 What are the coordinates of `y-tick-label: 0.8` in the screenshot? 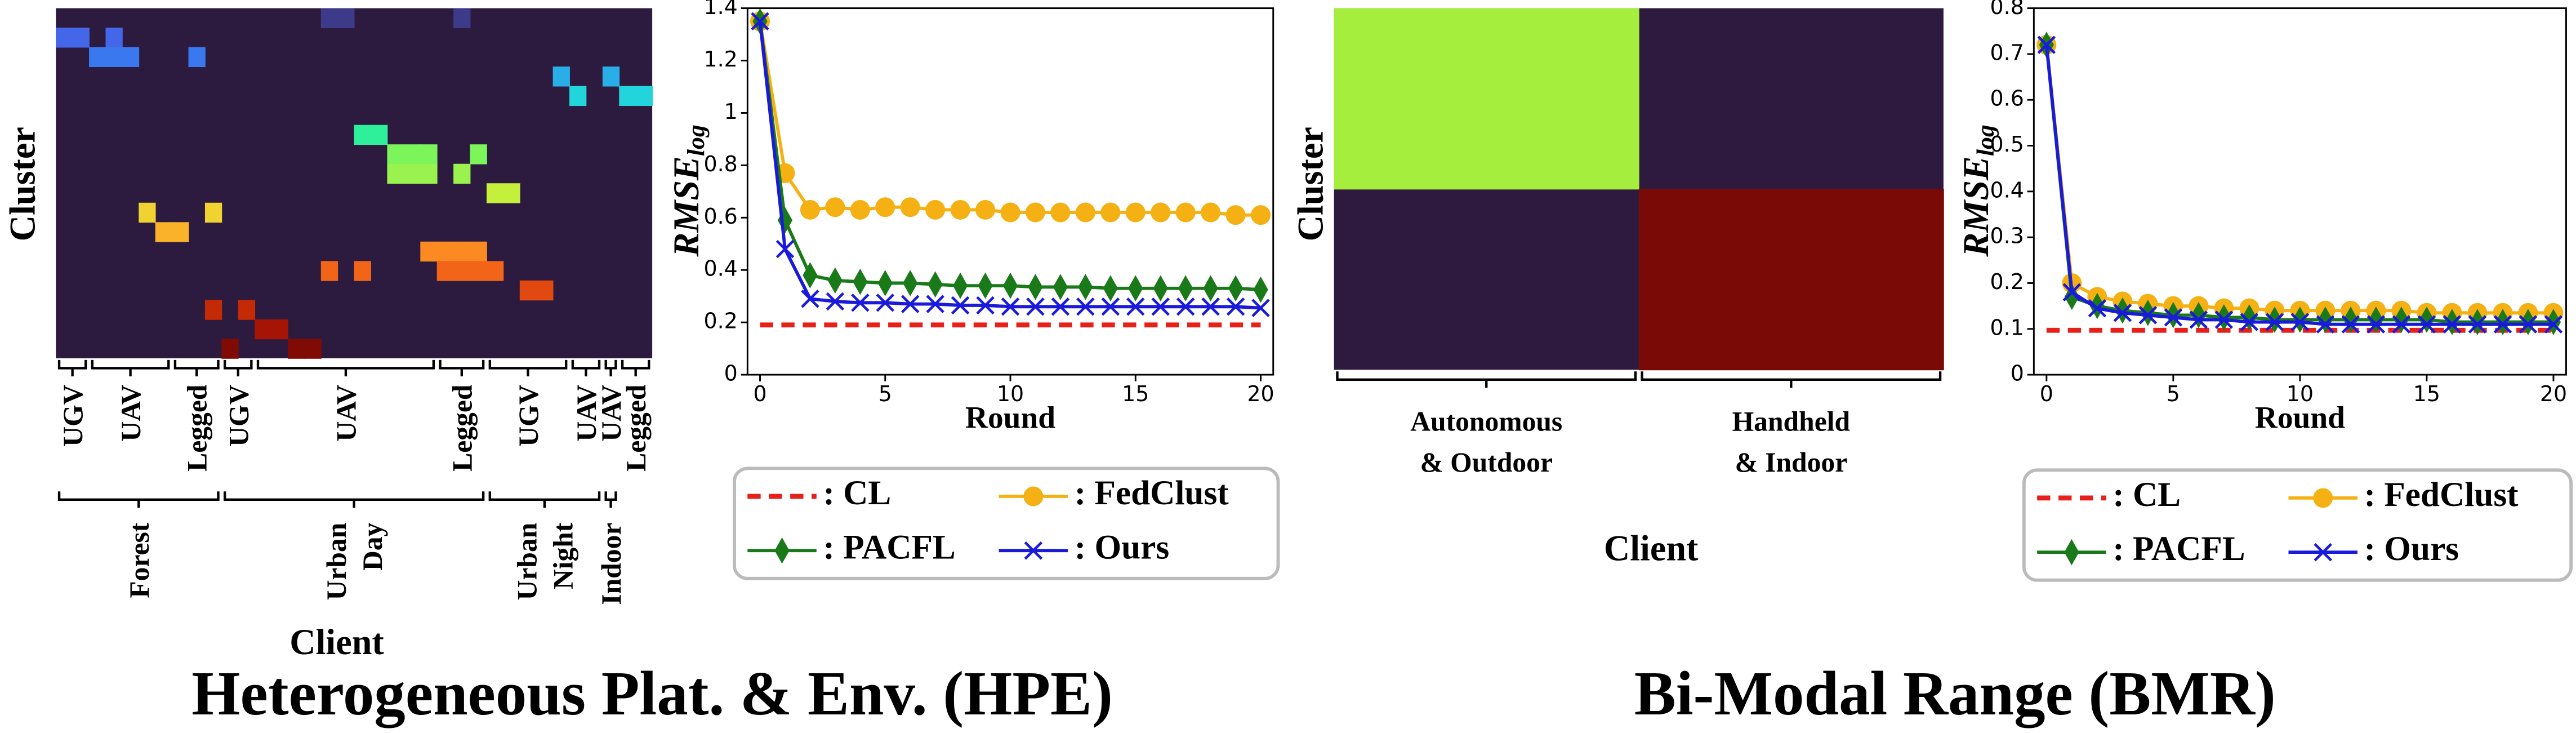 It's located at (720, 164).